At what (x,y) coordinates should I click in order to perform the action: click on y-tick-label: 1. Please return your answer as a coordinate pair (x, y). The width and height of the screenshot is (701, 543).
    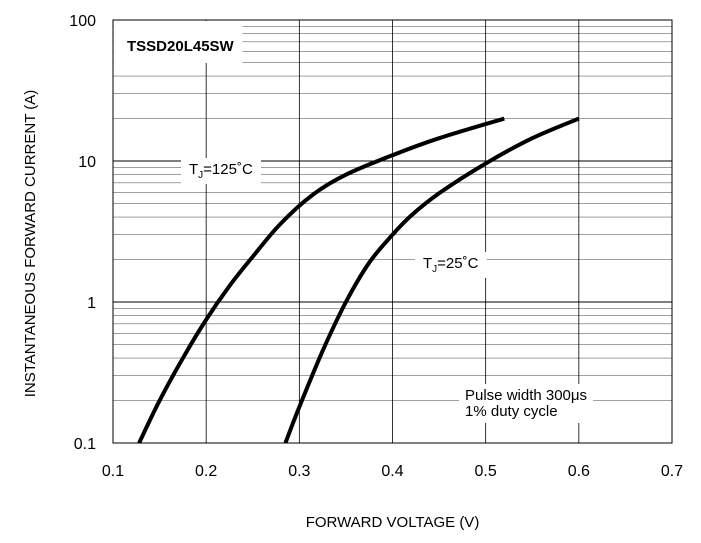
    Looking at the image, I should click on (91, 303).